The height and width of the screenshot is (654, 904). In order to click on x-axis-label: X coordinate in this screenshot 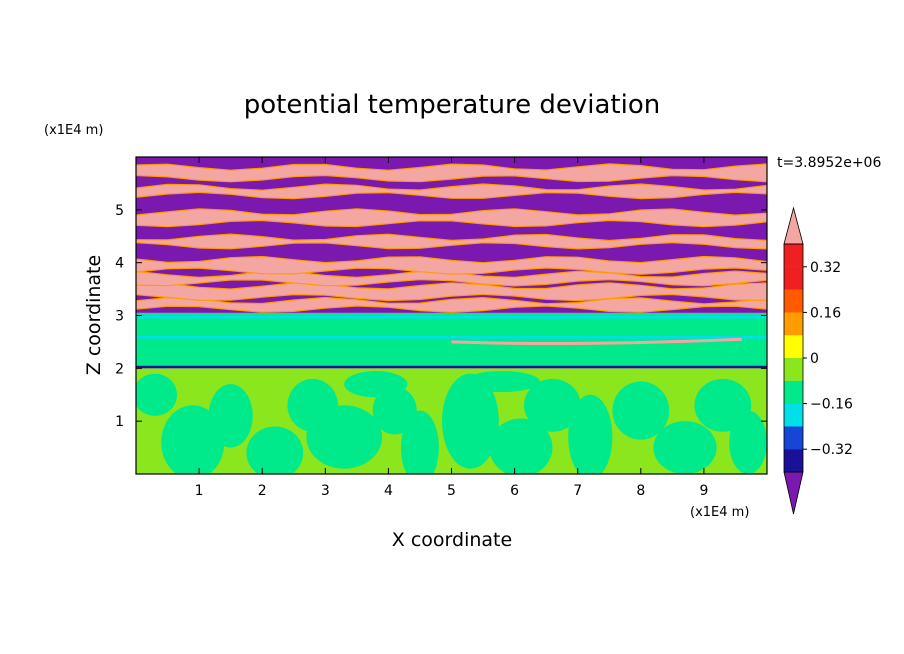, I will do `click(452, 540)`.